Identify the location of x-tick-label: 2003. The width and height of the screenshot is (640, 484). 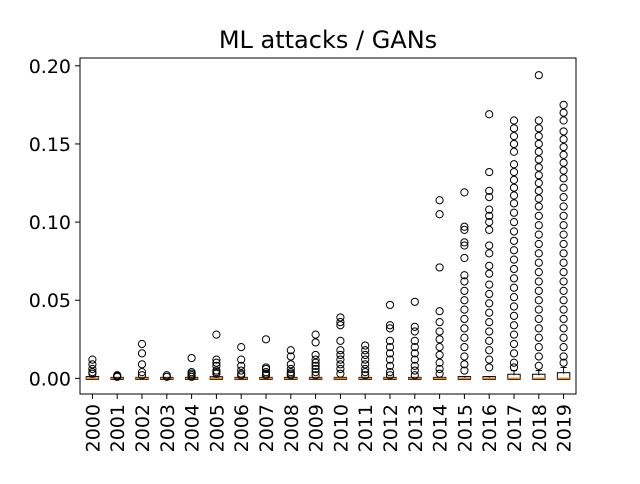
(168, 428).